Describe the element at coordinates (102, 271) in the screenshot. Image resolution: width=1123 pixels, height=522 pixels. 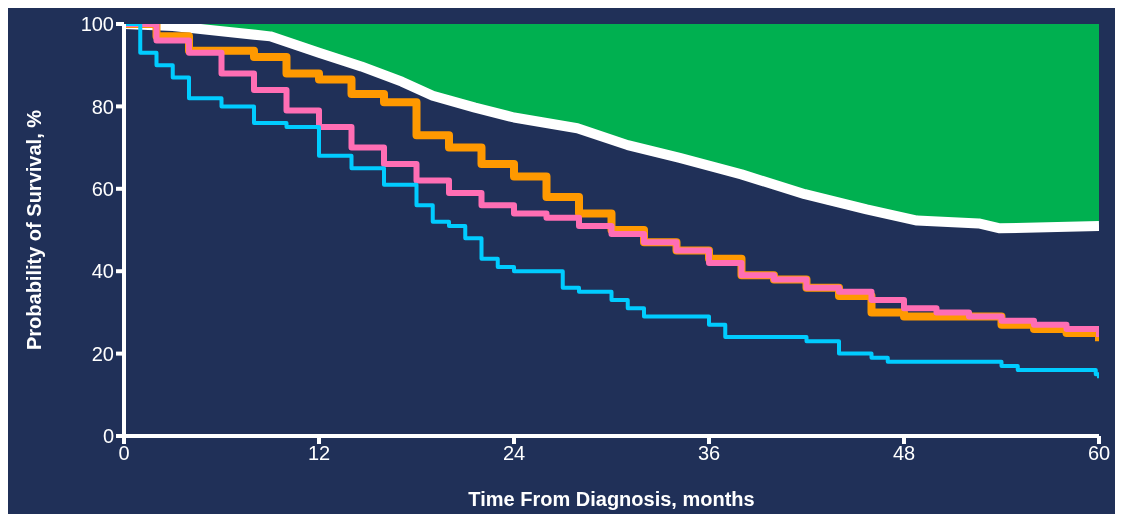
I see `y-tick-label: 40` at that location.